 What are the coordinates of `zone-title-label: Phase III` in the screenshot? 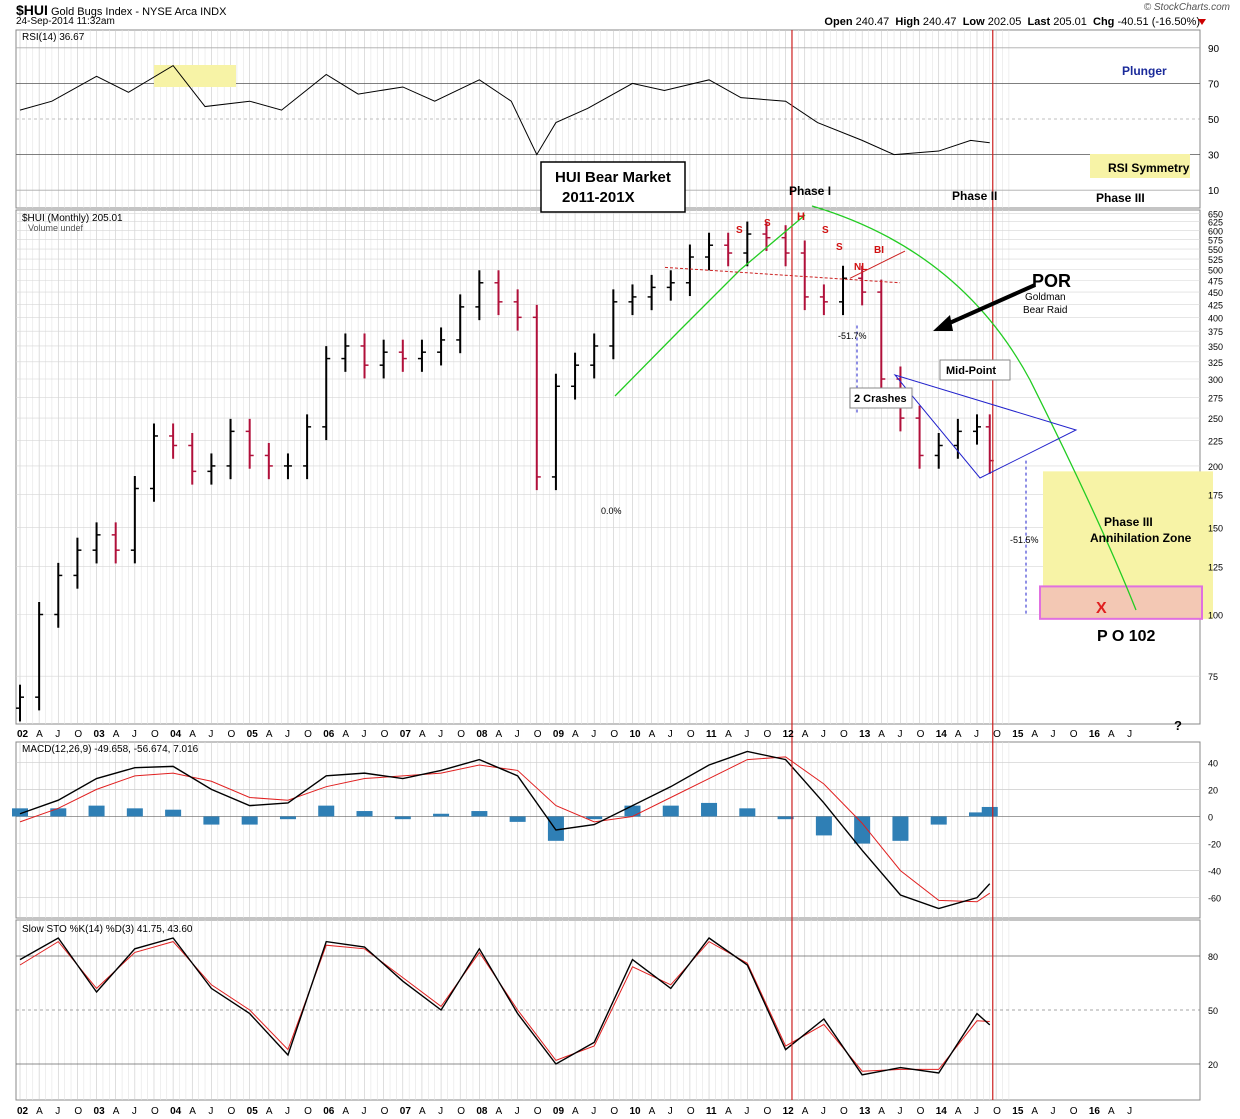 It's located at (1128, 522).